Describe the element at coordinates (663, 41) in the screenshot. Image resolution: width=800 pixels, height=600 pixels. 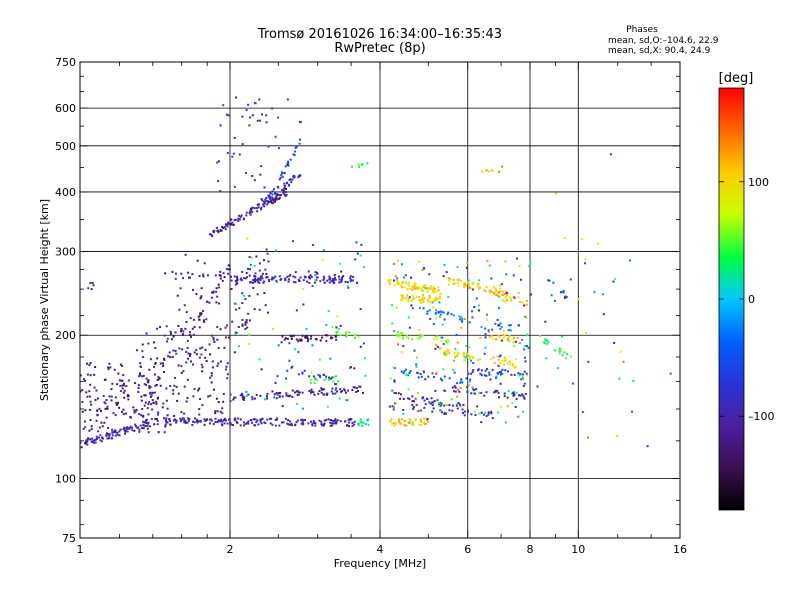
I see `stats-o-mode: mean, sd,O:–104.6, 22.9` at that location.